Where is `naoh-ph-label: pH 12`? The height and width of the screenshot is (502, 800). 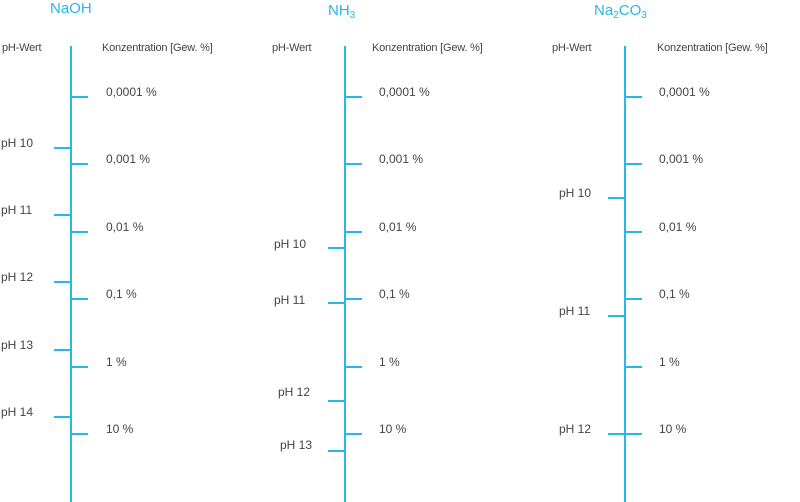
naoh-ph-label: pH 12 is located at coordinates (17, 277).